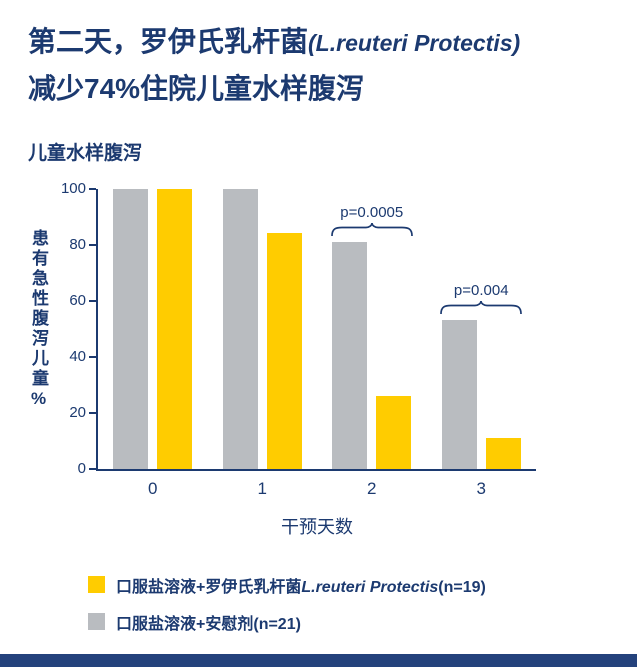 This screenshot has height=667, width=637. I want to click on legend-swatch-gray, so click(96, 622).